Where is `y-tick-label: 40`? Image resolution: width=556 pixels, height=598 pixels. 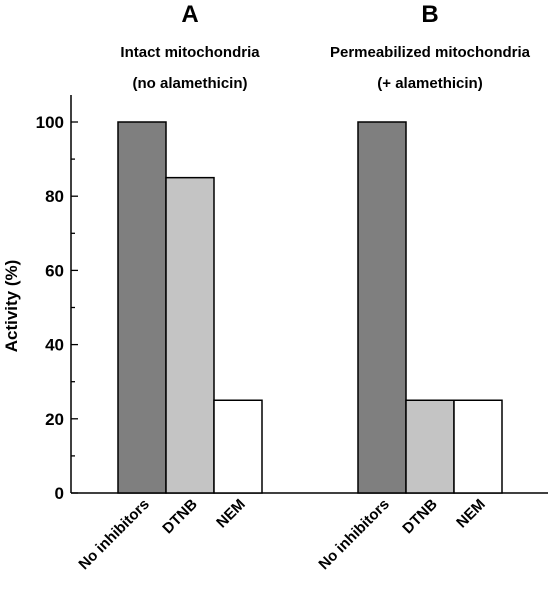
y-tick-label: 40 is located at coordinates (54, 345).